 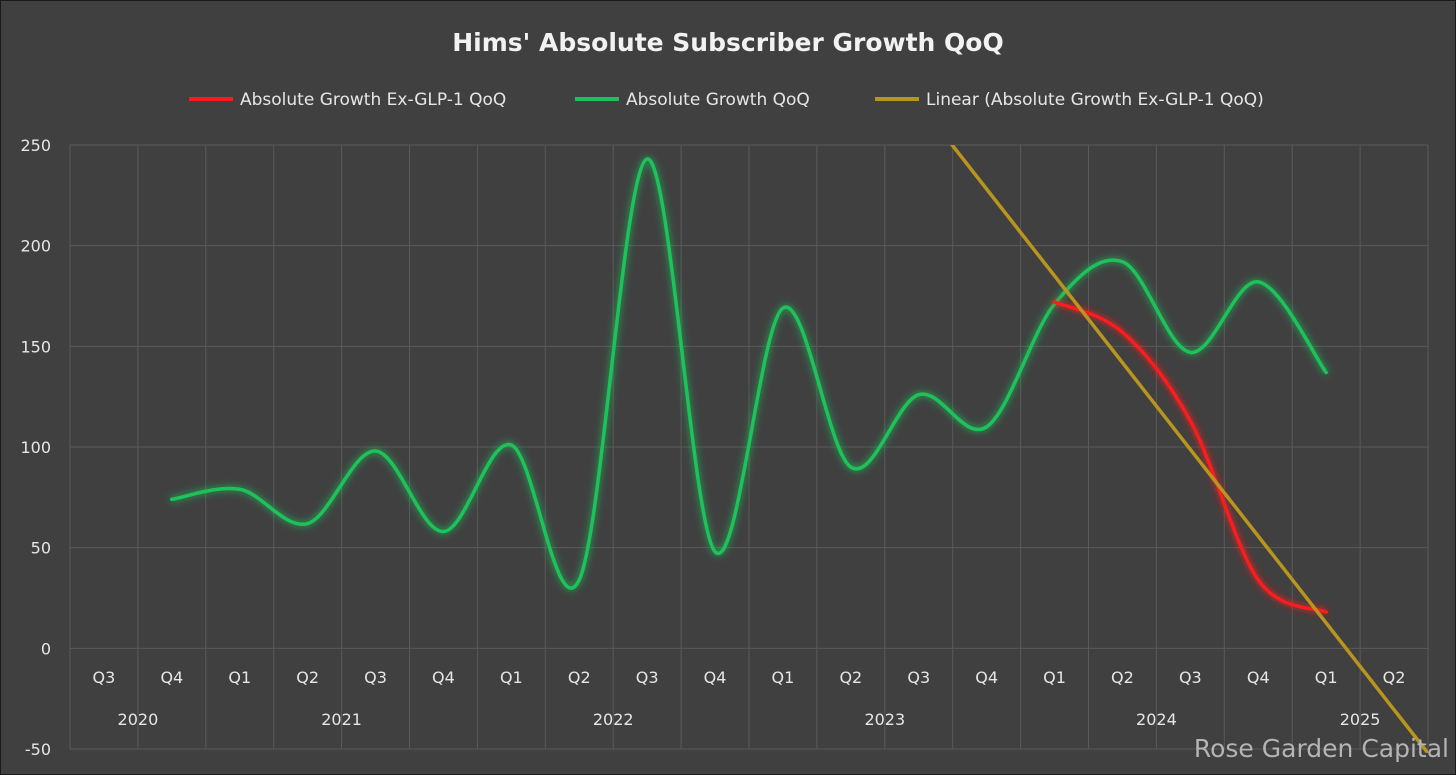 What do you see at coordinates (1095, 100) in the screenshot?
I see `legend-label: Linear (Absolute Growth Ex-GLP-1 QoQ)` at bounding box center [1095, 100].